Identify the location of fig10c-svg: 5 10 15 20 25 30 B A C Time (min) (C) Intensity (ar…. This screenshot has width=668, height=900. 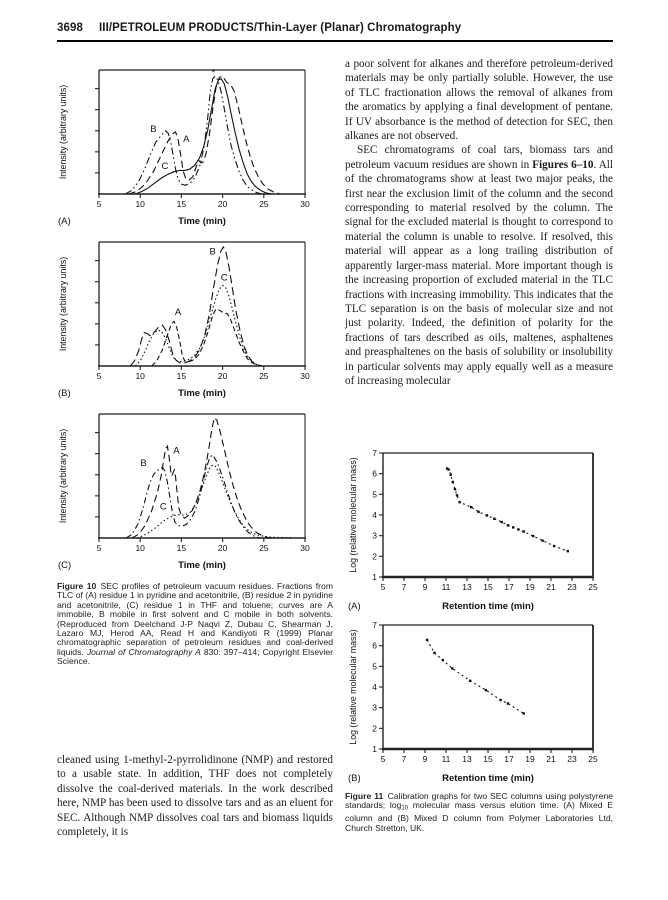
(184, 492).